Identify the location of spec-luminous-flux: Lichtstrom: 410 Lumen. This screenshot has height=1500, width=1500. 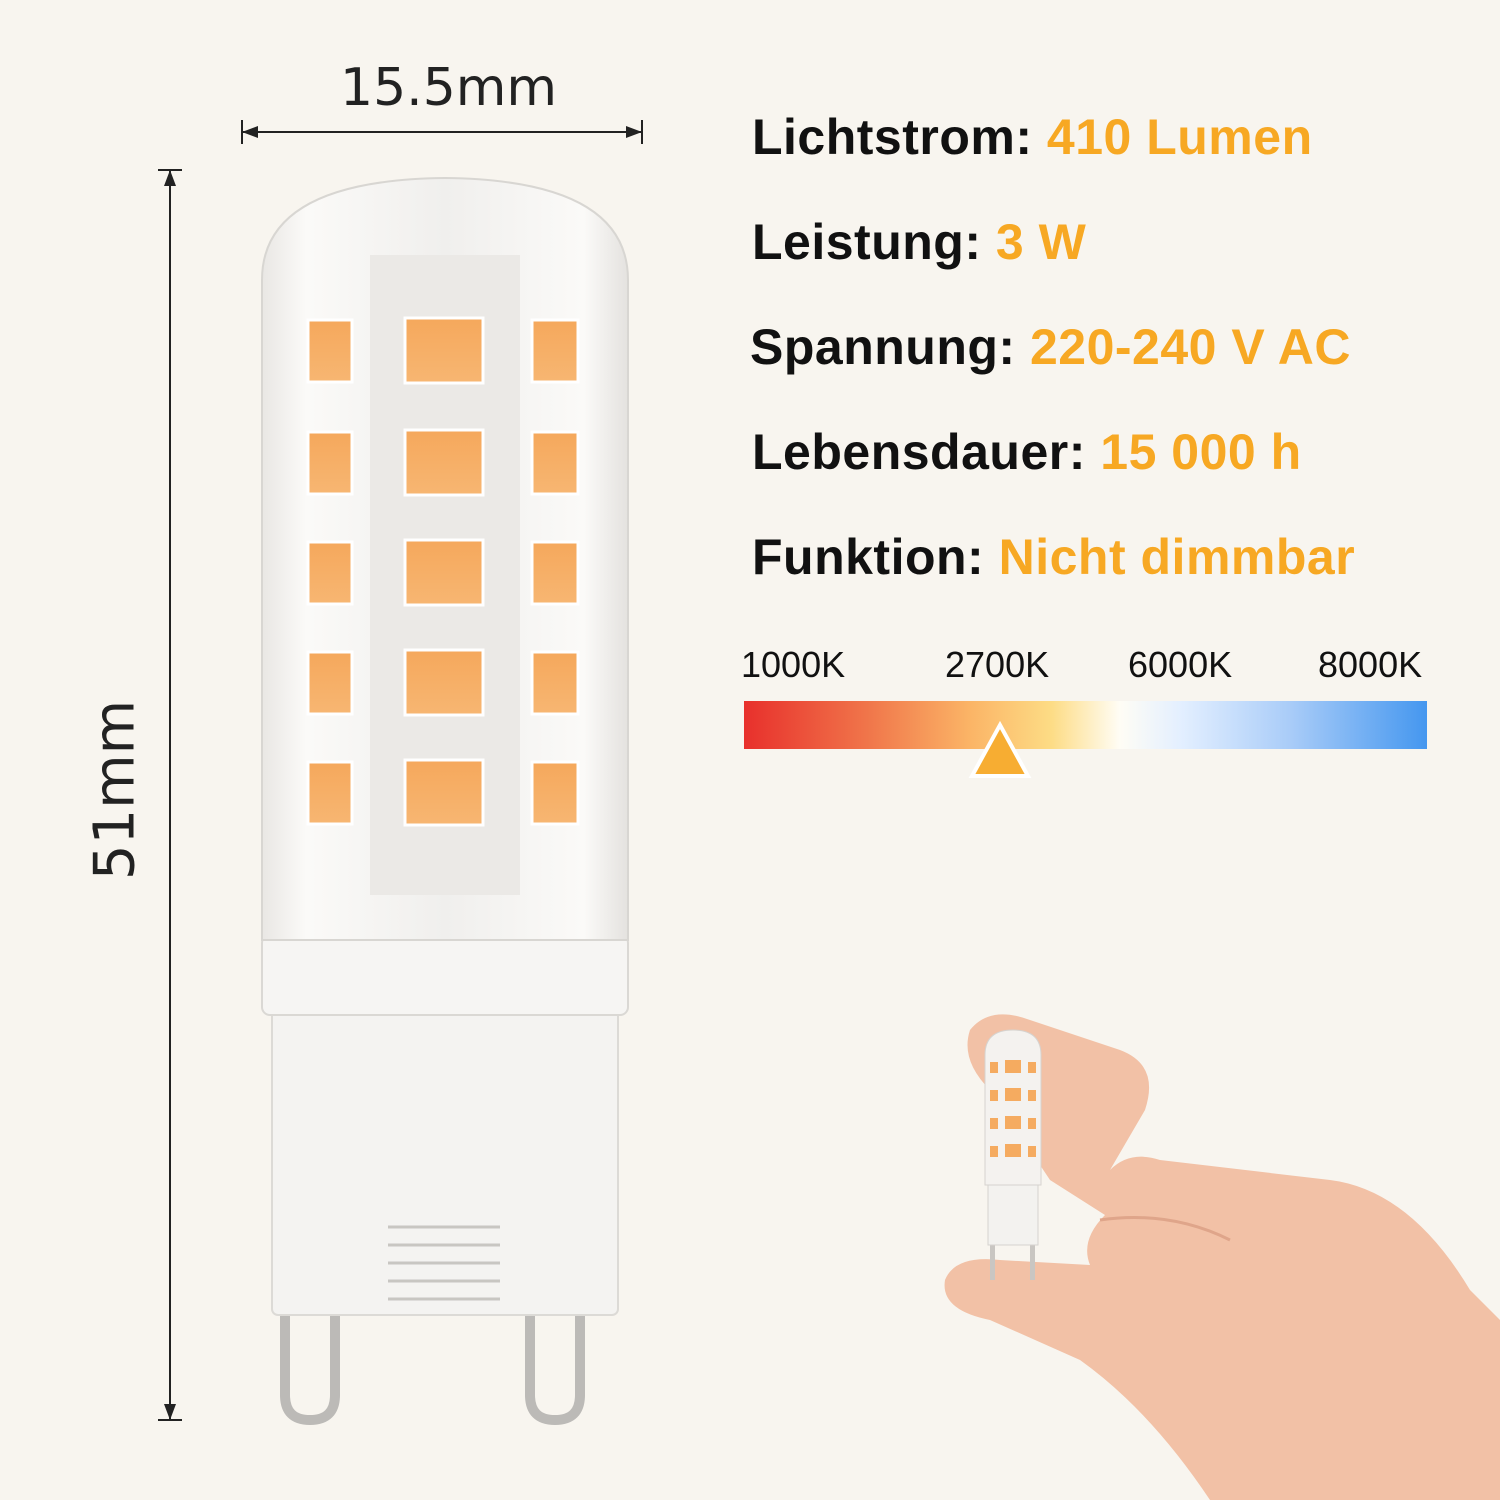
(1032, 137).